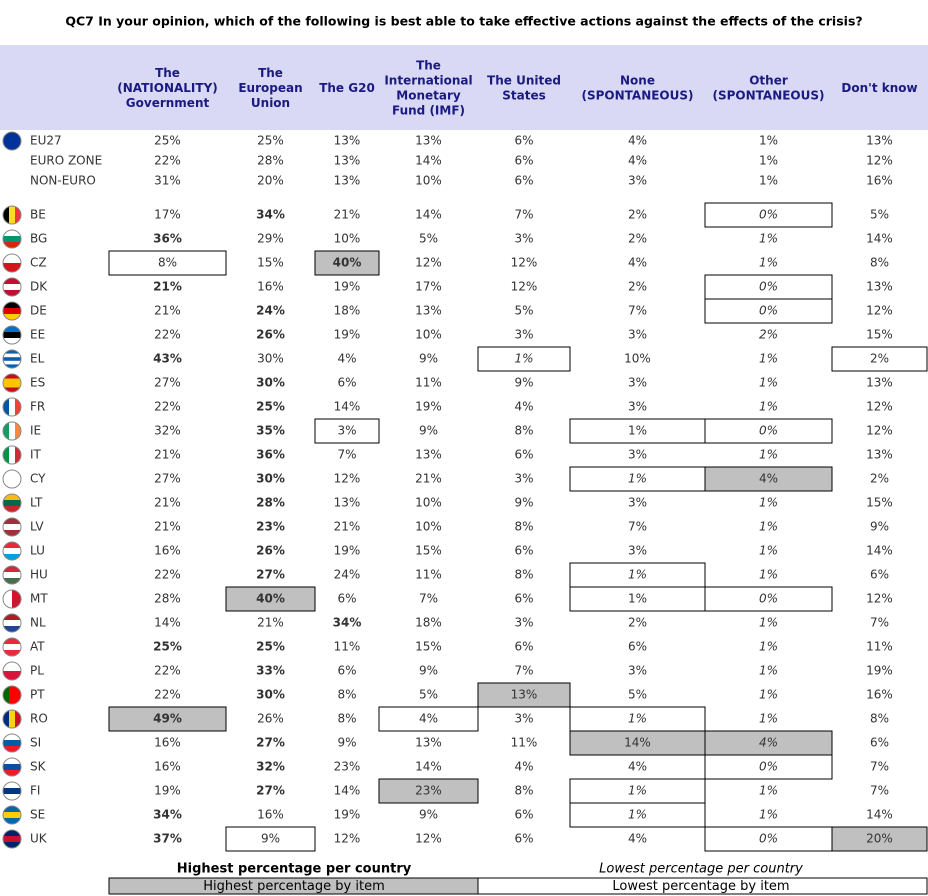 The height and width of the screenshot is (896, 928). What do you see at coordinates (270, 335) in the screenshot?
I see `cell: 26%` at bounding box center [270, 335].